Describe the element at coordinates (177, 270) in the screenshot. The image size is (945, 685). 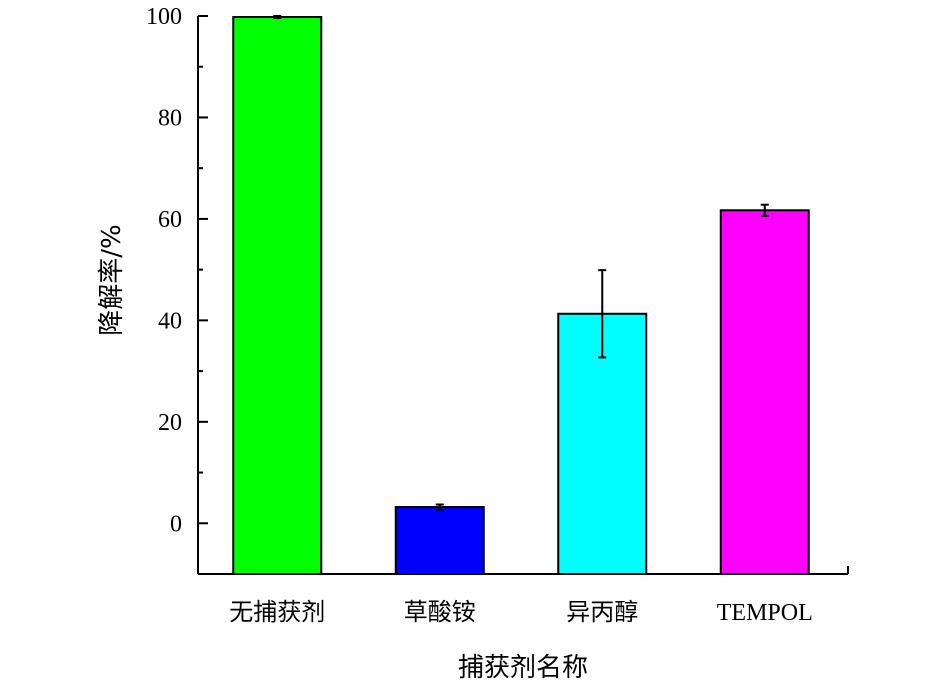
I see `y-ticks-group: 0 20 40 60 80 100` at that location.